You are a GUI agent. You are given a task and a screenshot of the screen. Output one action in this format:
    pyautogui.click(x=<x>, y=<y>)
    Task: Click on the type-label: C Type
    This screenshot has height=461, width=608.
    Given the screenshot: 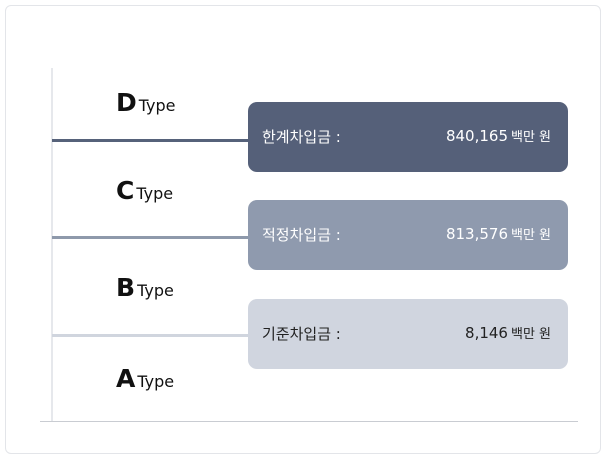 What is the action you would take?
    pyautogui.click(x=144, y=190)
    